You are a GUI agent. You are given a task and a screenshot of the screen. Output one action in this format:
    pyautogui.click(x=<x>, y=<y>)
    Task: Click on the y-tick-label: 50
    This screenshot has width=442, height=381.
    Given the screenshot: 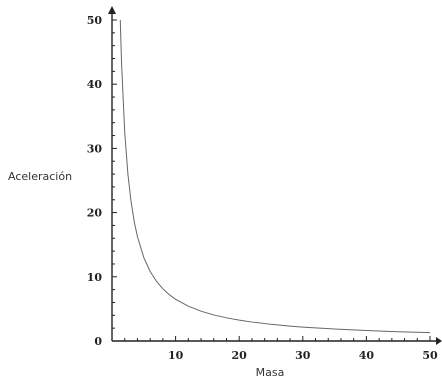 What is the action you would take?
    pyautogui.click(x=95, y=20)
    